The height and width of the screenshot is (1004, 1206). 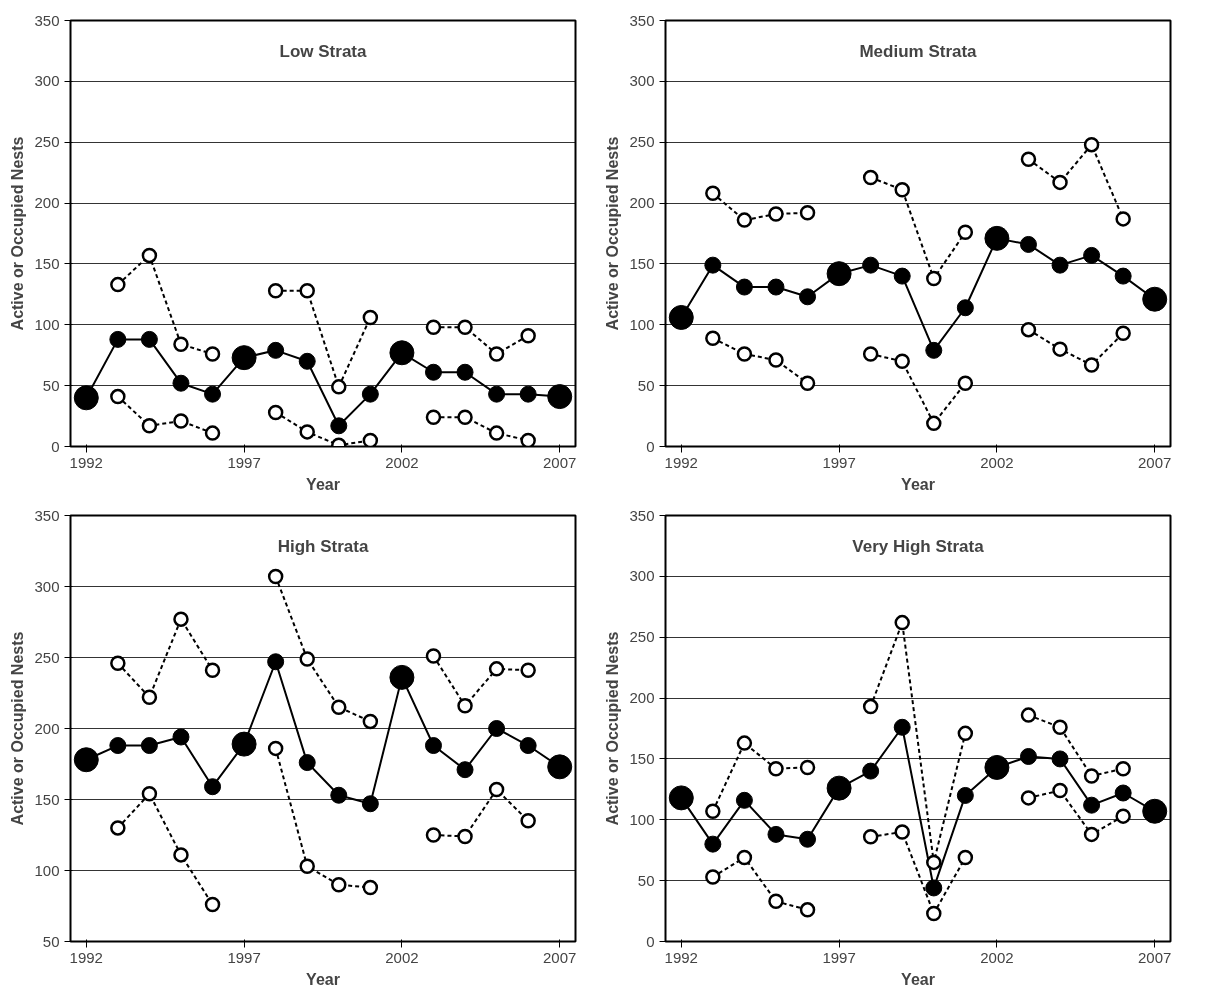 What do you see at coordinates (323, 51) in the screenshot?
I see `text: Low Strata` at bounding box center [323, 51].